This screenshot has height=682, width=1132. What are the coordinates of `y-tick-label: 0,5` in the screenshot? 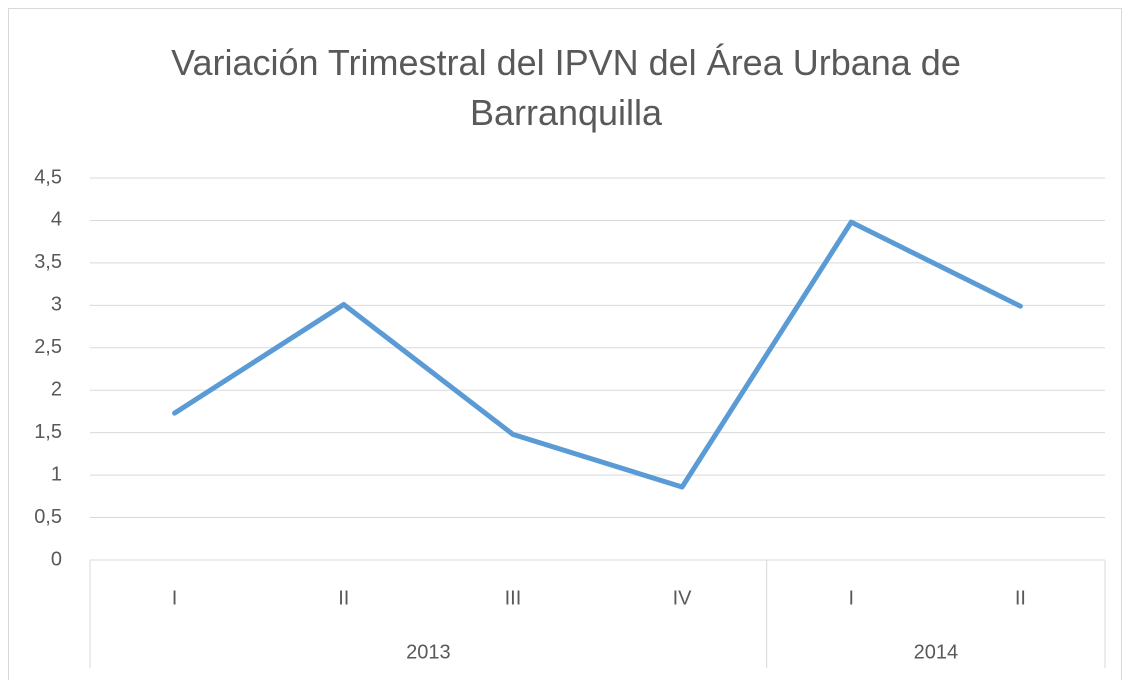 It's located at (48, 517).